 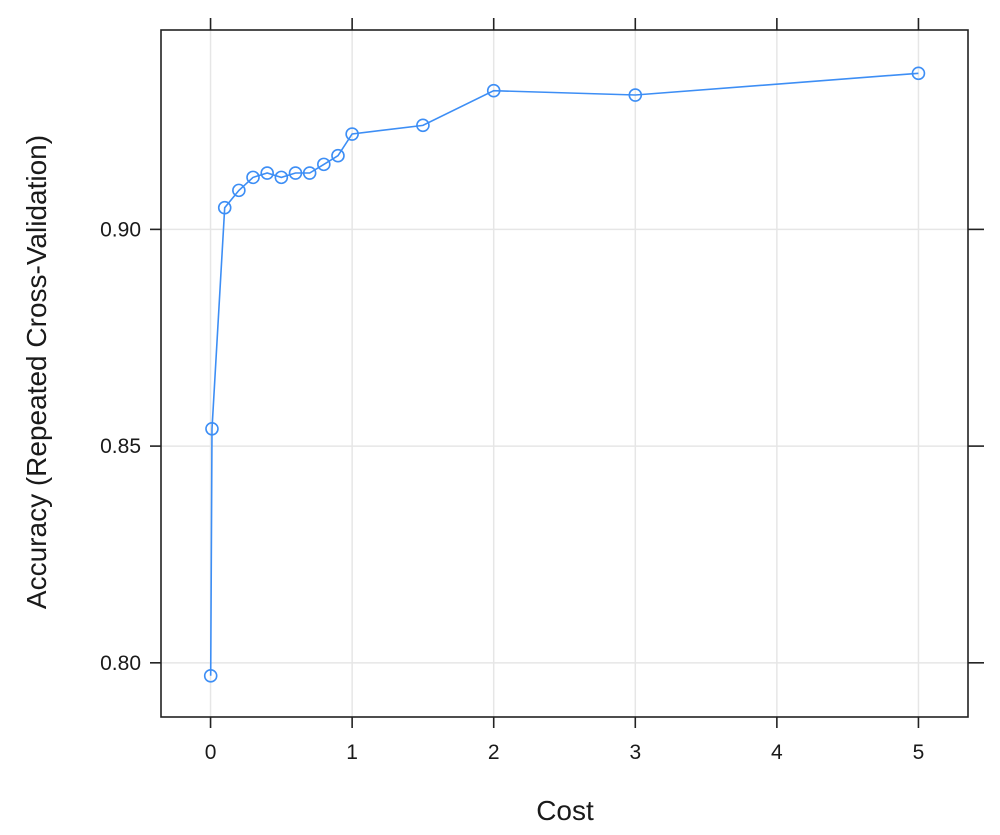 I want to click on x-axis-title: Cost, so click(x=565, y=810).